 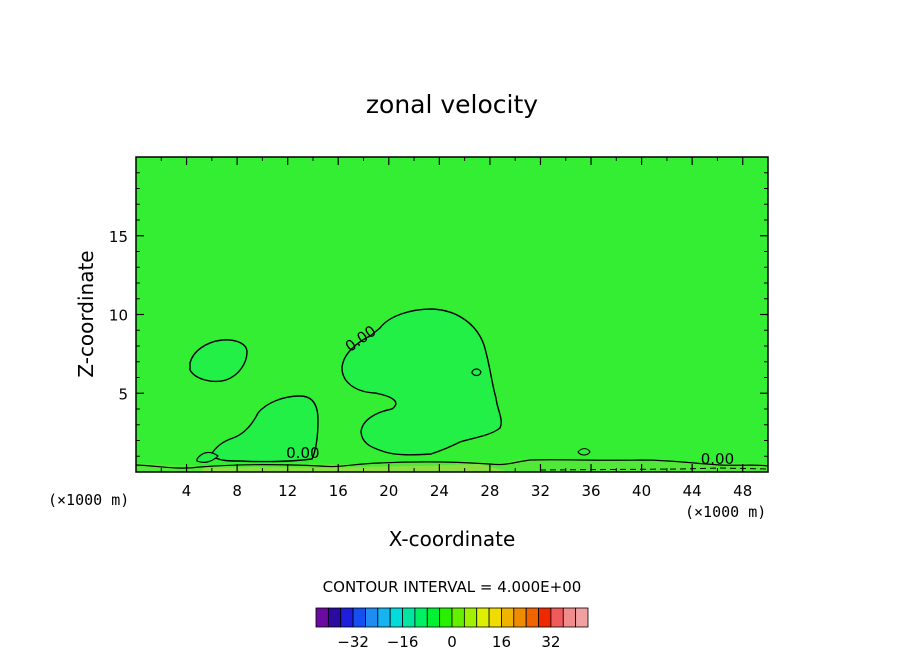 What do you see at coordinates (207, 457) in the screenshot?
I see `negative-patch-low` at bounding box center [207, 457].